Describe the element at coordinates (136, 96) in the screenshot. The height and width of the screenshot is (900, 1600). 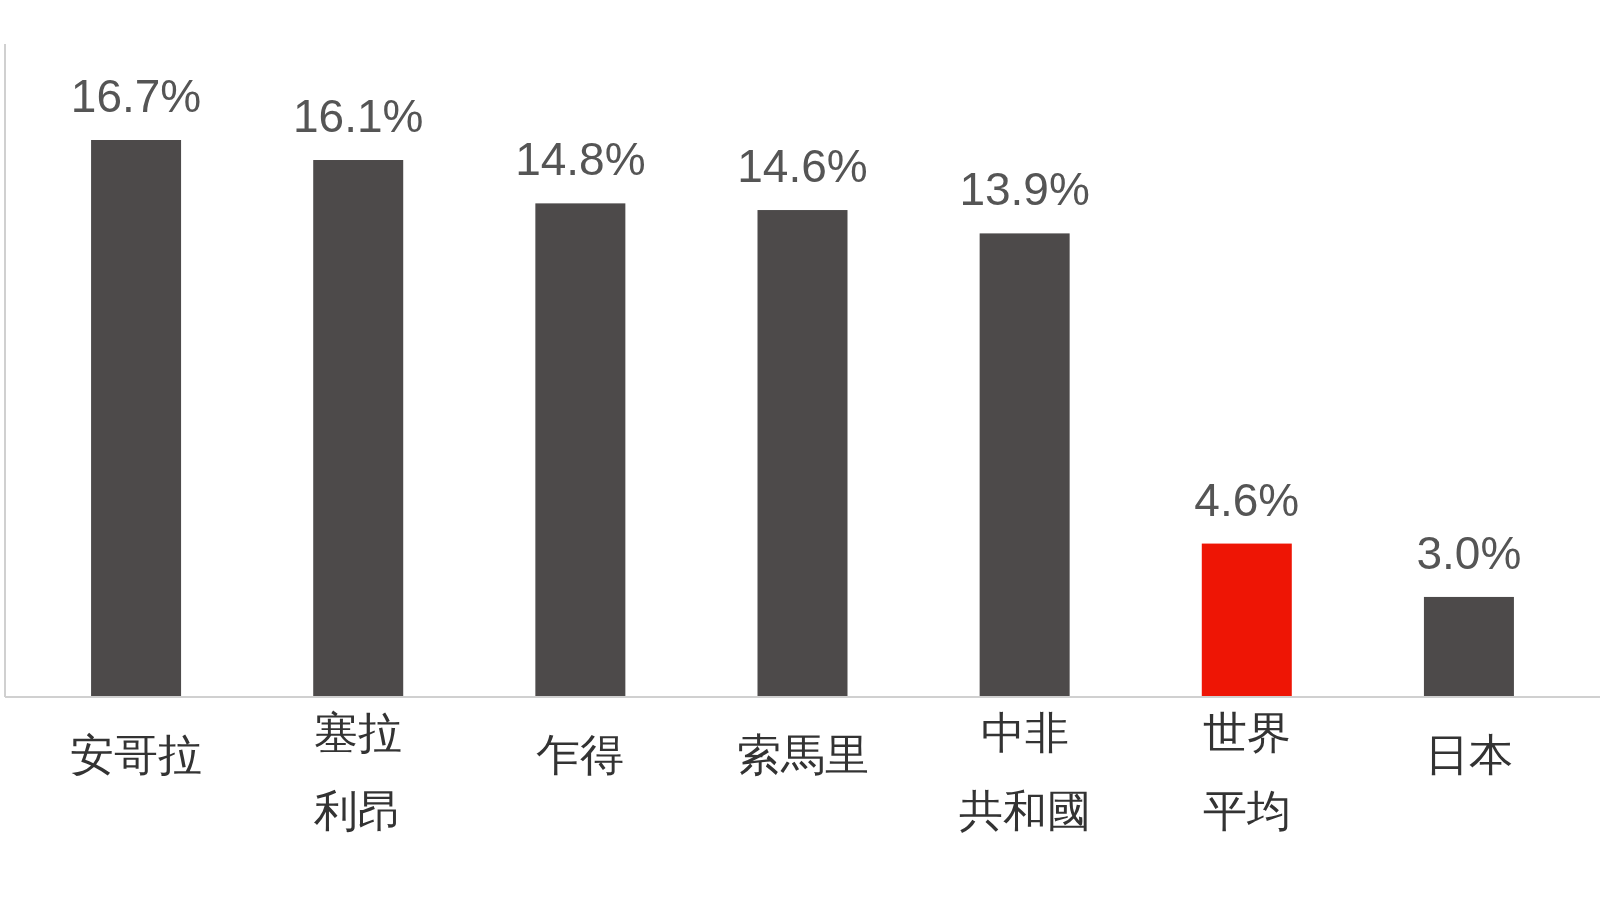
I see `data-label: 16.7%` at that location.